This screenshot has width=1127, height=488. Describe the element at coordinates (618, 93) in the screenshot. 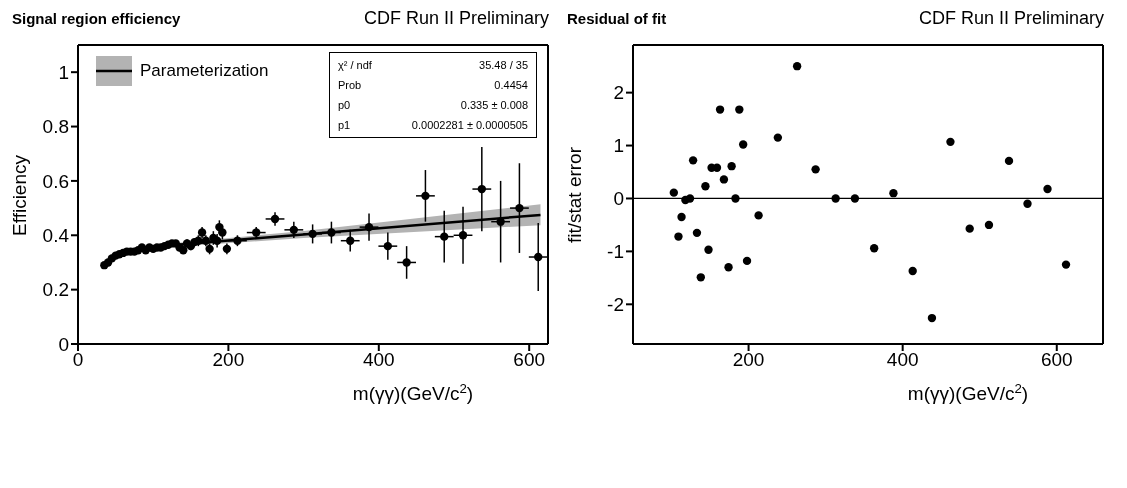

I see `y-tick-label: 2` at that location.